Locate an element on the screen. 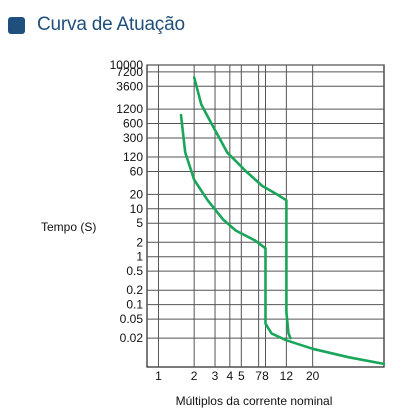  x-tick-label: 8 is located at coordinates (265, 376).